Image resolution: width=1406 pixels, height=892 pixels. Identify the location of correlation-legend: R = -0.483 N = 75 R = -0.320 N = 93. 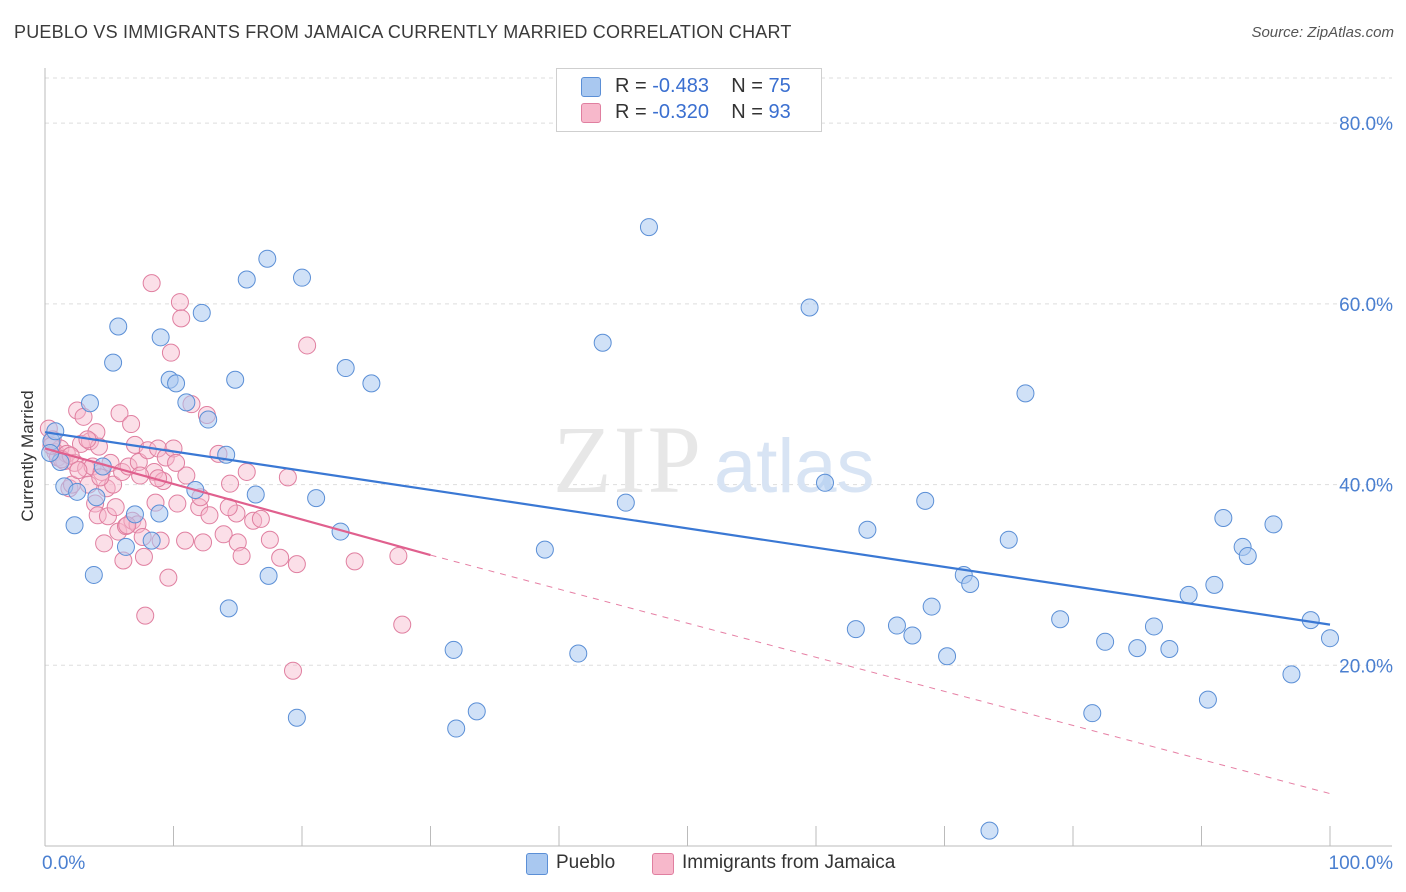
(689, 100).